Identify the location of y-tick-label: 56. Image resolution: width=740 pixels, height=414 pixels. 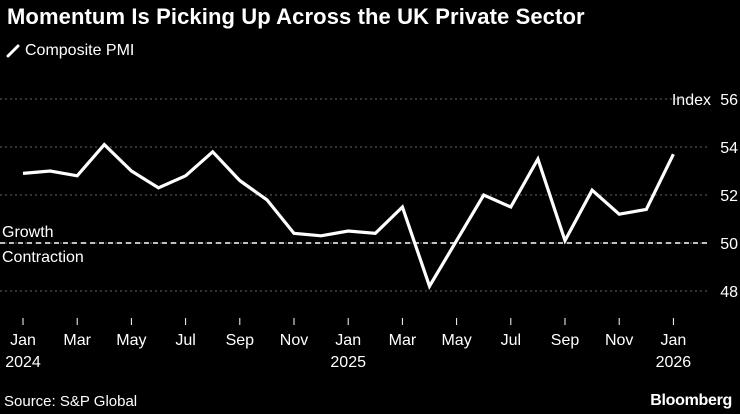
(729, 100).